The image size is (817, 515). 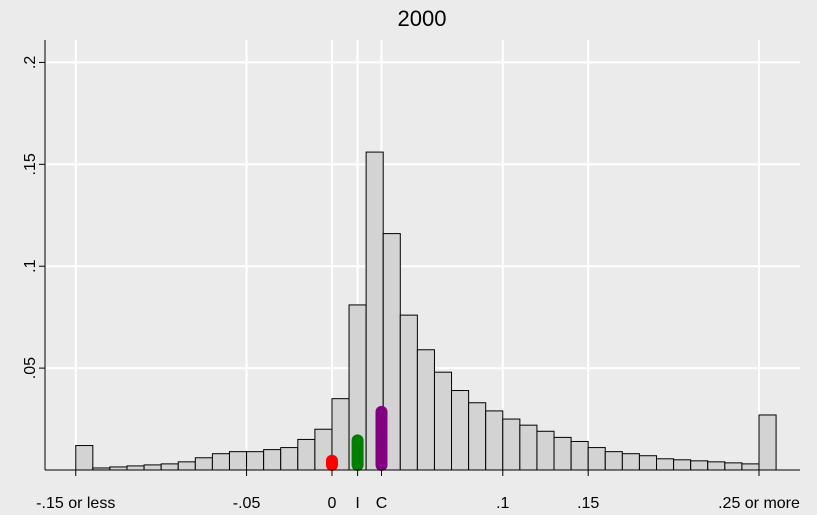 I want to click on x-tick-label: .15, so click(x=588, y=503).